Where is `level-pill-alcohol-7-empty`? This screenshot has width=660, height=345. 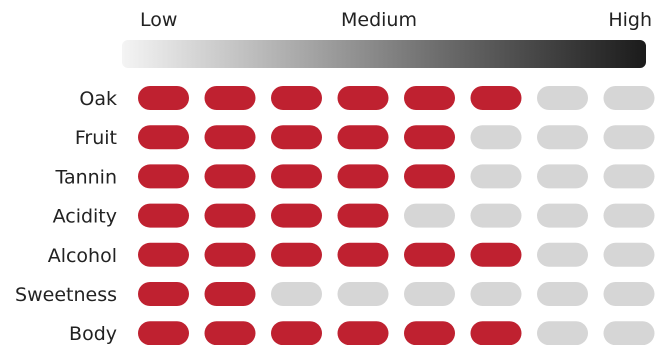 level-pill-alcohol-7-empty is located at coordinates (562, 254).